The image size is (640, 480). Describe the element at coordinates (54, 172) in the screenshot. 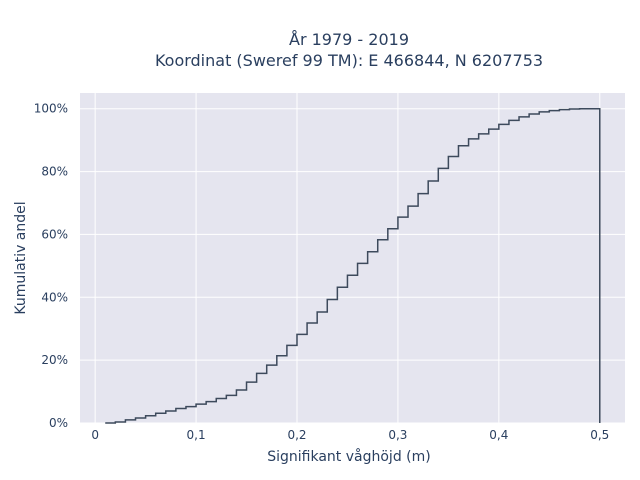

I see `y-tick-label: 80%` at that location.